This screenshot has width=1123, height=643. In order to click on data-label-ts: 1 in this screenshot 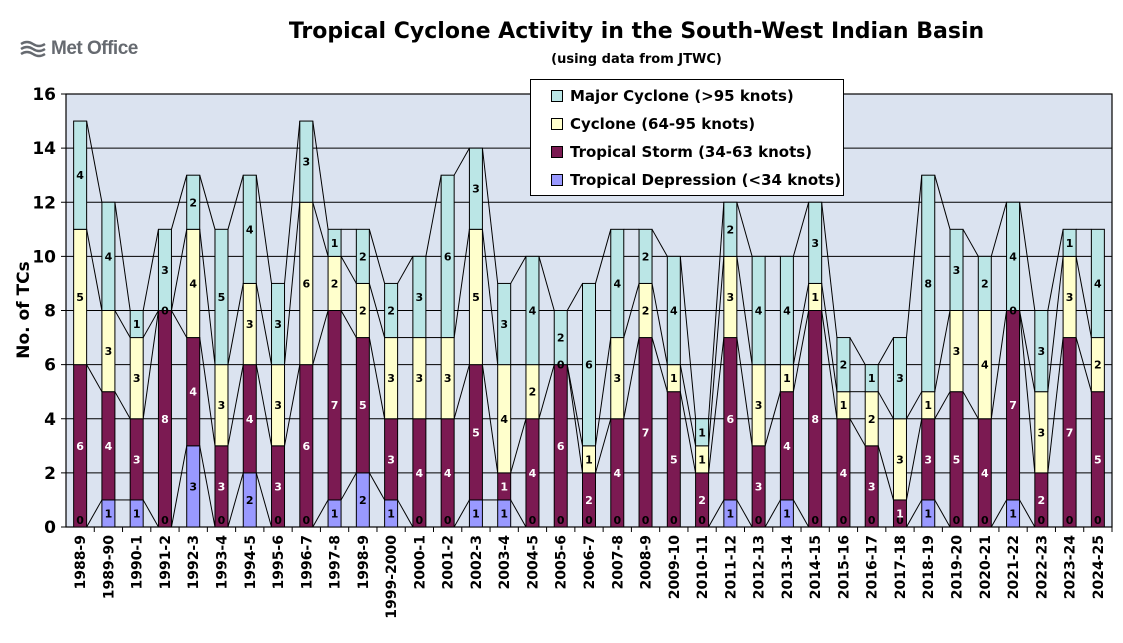, I will do `click(900, 513)`.